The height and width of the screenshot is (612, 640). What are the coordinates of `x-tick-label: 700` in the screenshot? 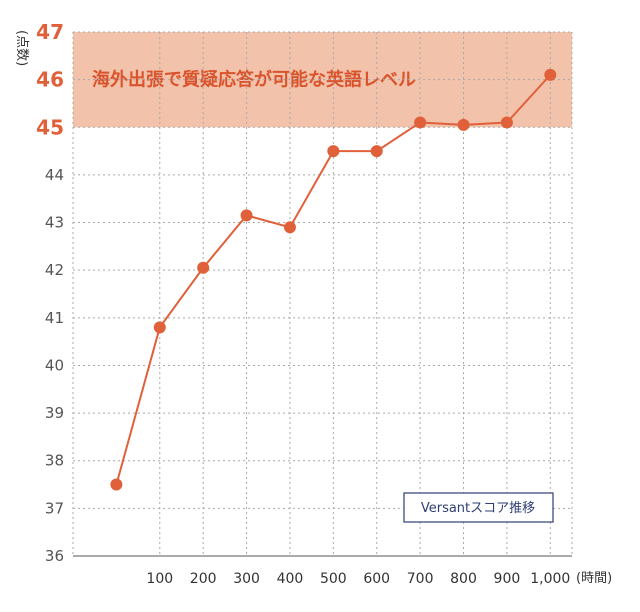 It's located at (420, 579).